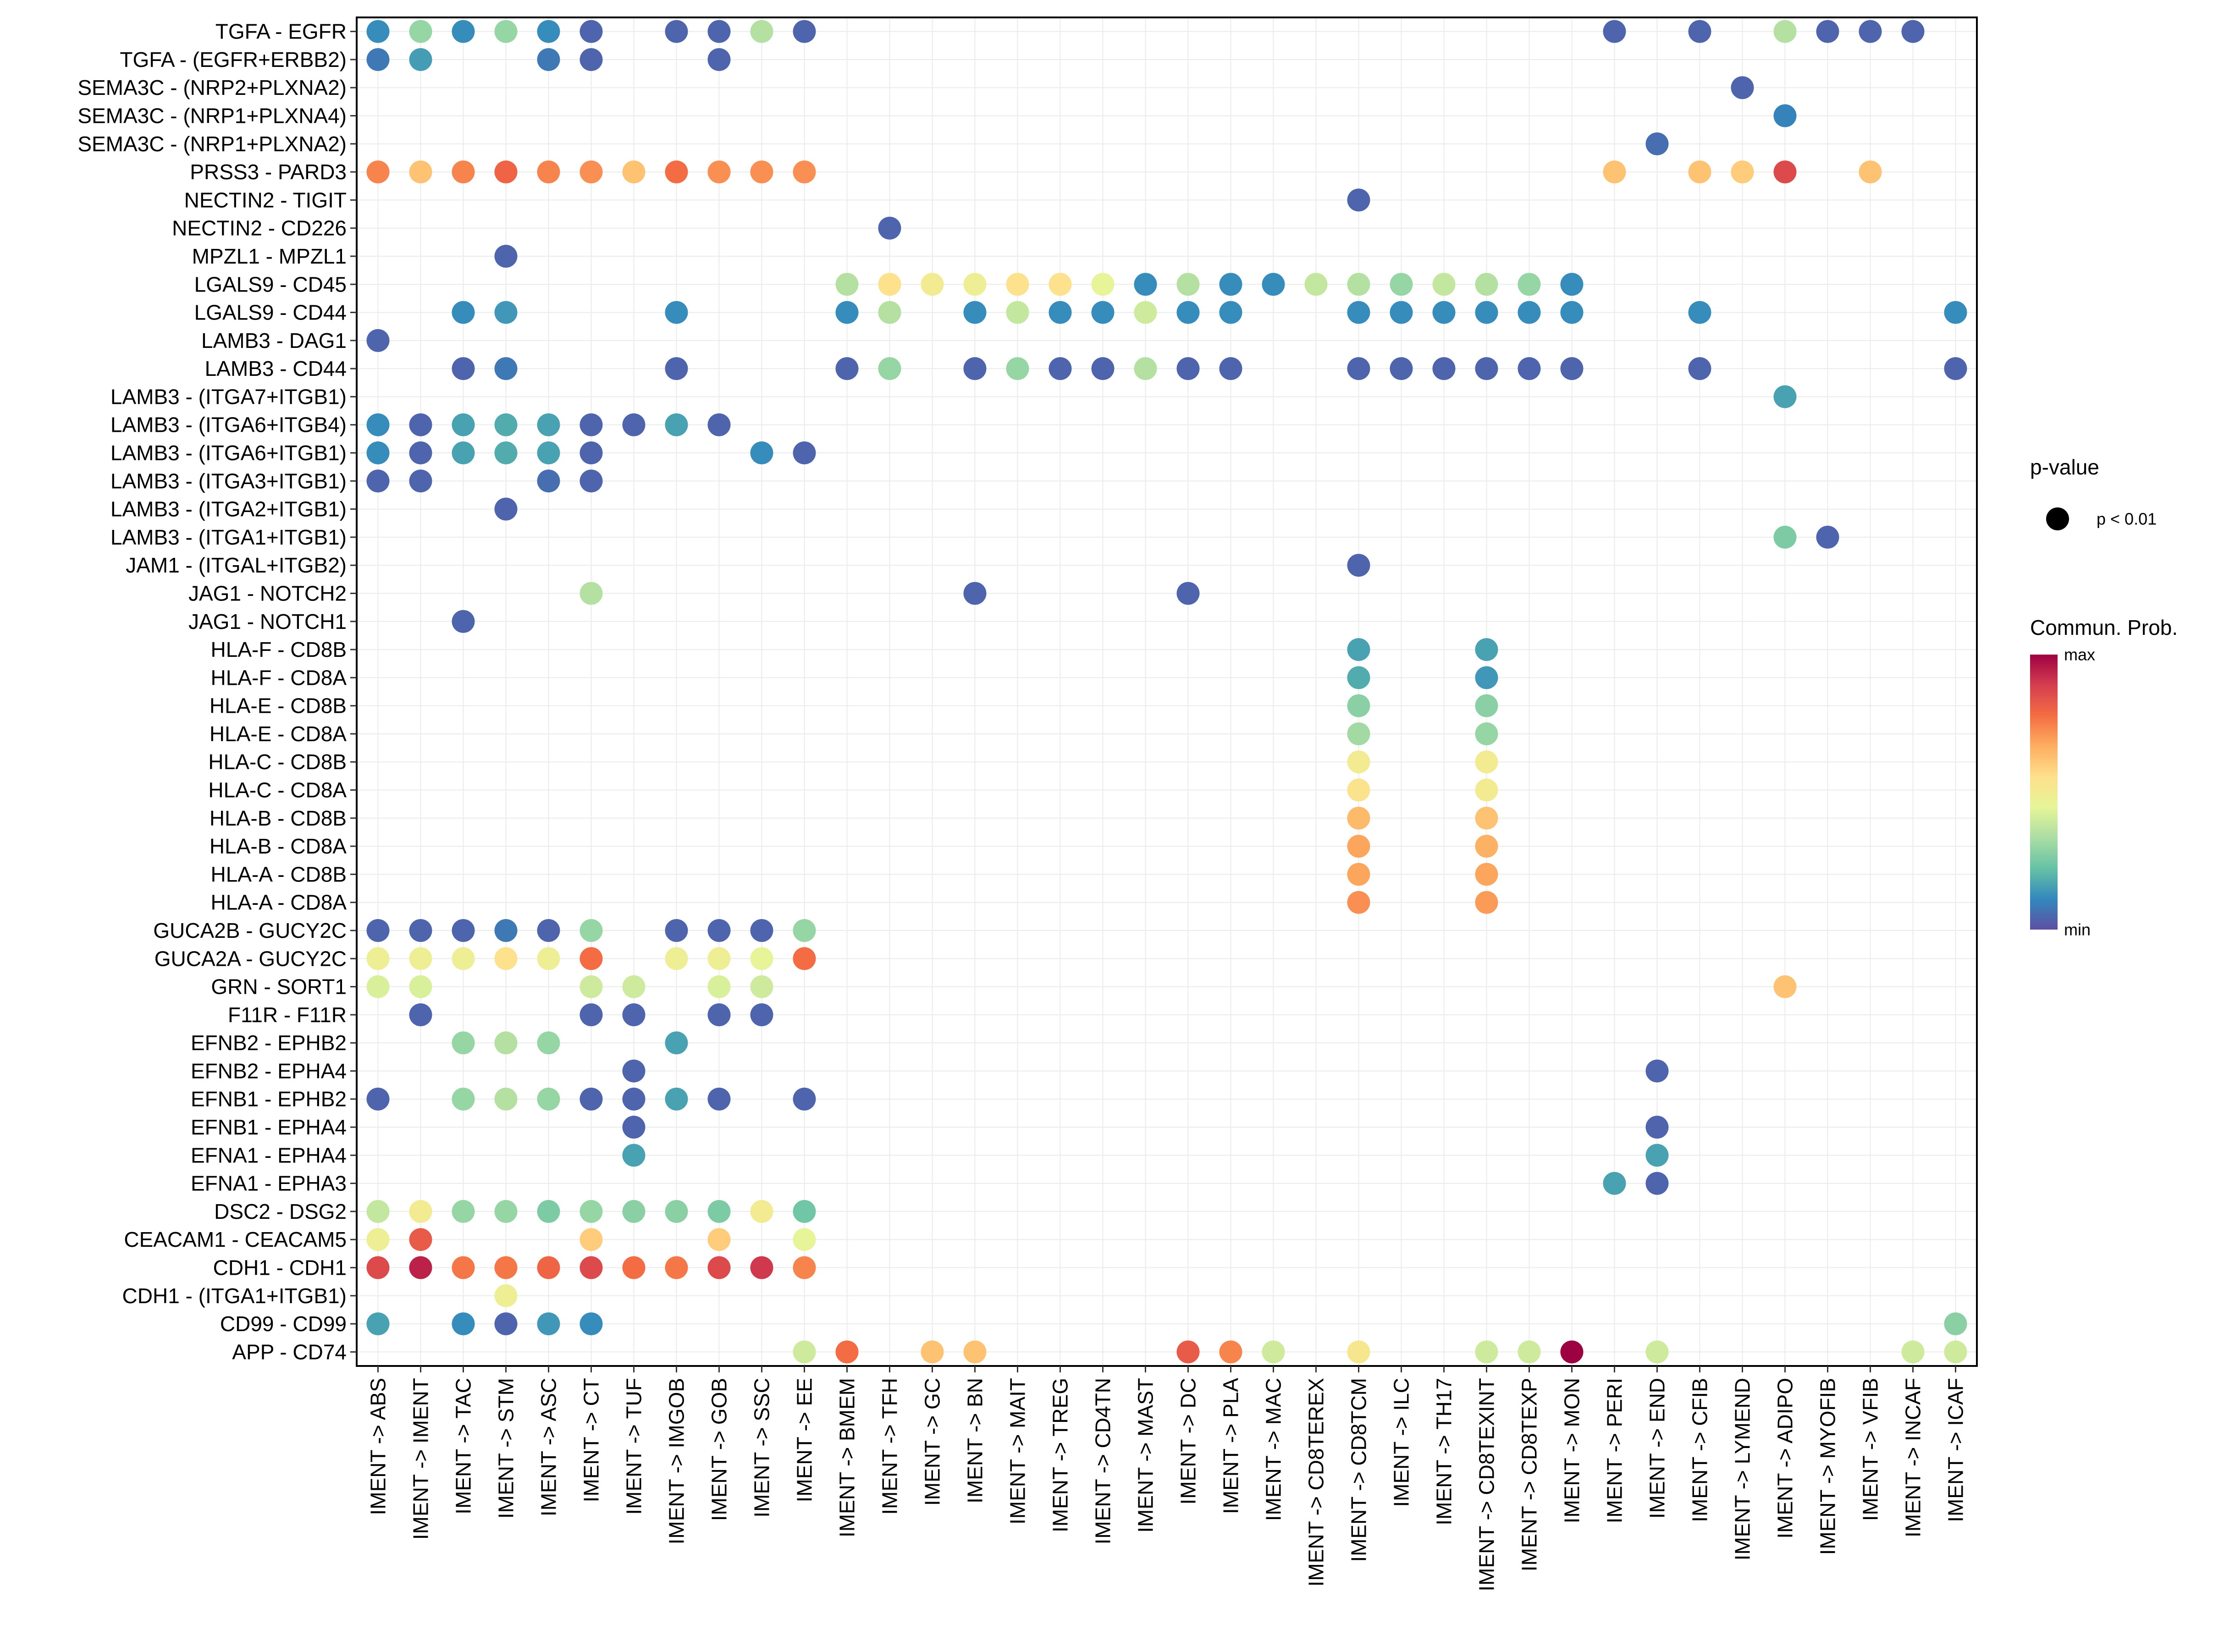 This screenshot has height=1652, width=2235. I want to click on dot-guca2a-gucy2c--ct, so click(591, 958).